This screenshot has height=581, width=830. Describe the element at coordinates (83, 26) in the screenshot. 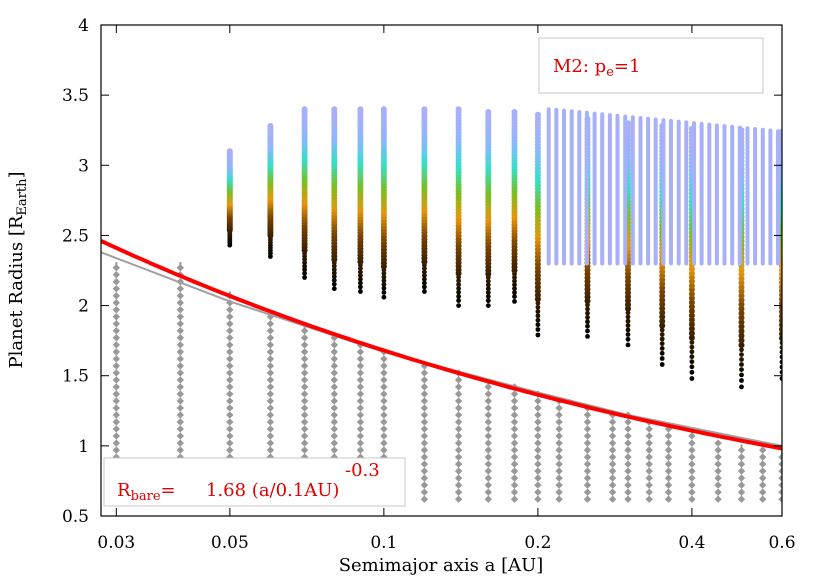

I see `y-tick-label: 4` at that location.